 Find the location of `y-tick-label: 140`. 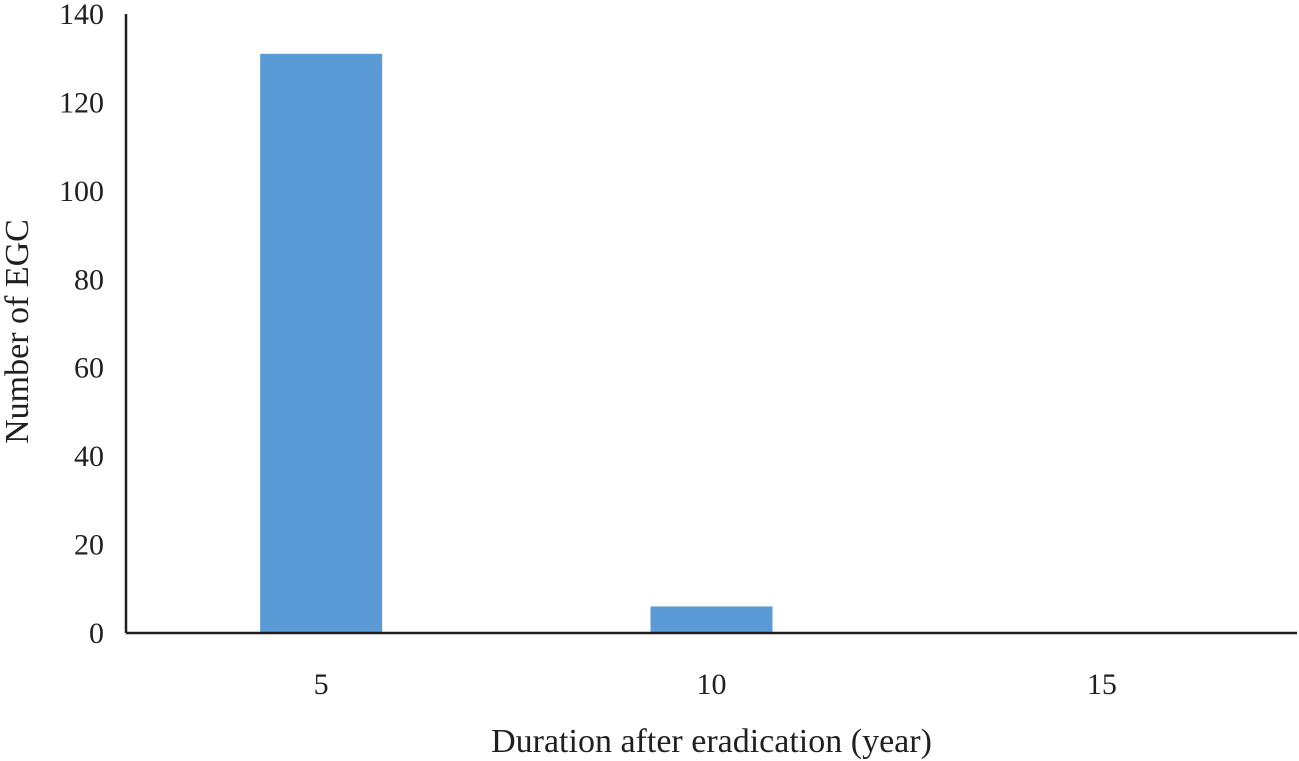

y-tick-label: 140 is located at coordinates (81, 15).